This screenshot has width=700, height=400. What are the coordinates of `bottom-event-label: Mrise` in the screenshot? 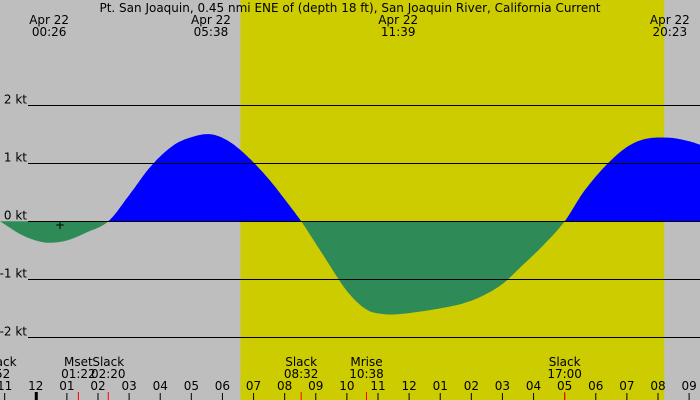 It's located at (366, 362).